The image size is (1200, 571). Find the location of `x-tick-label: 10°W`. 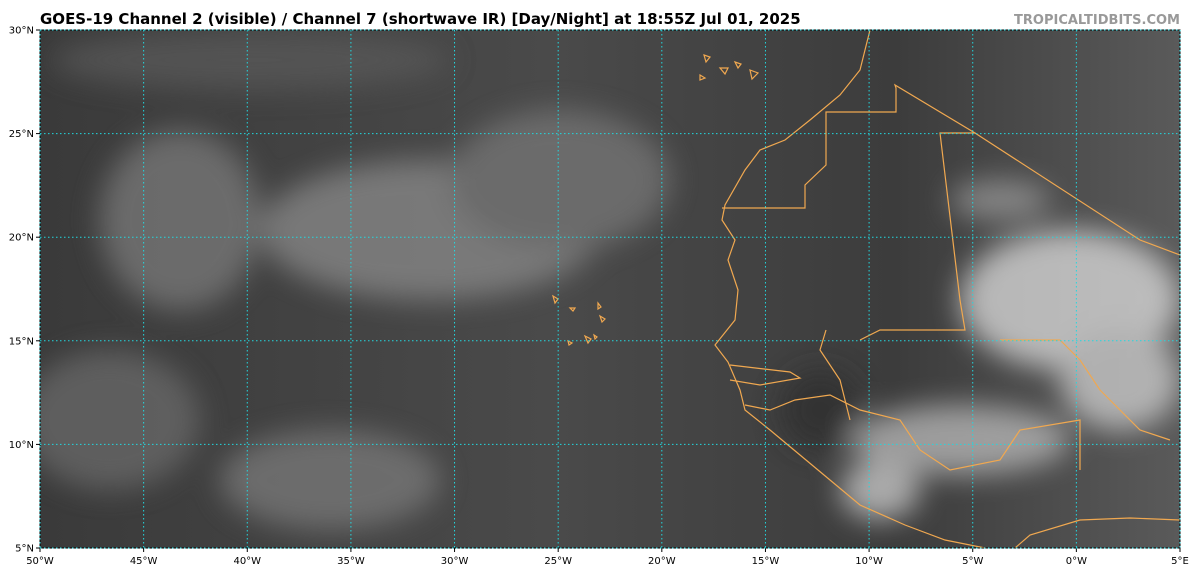

x-tick-label: 10°W is located at coordinates (869, 561).